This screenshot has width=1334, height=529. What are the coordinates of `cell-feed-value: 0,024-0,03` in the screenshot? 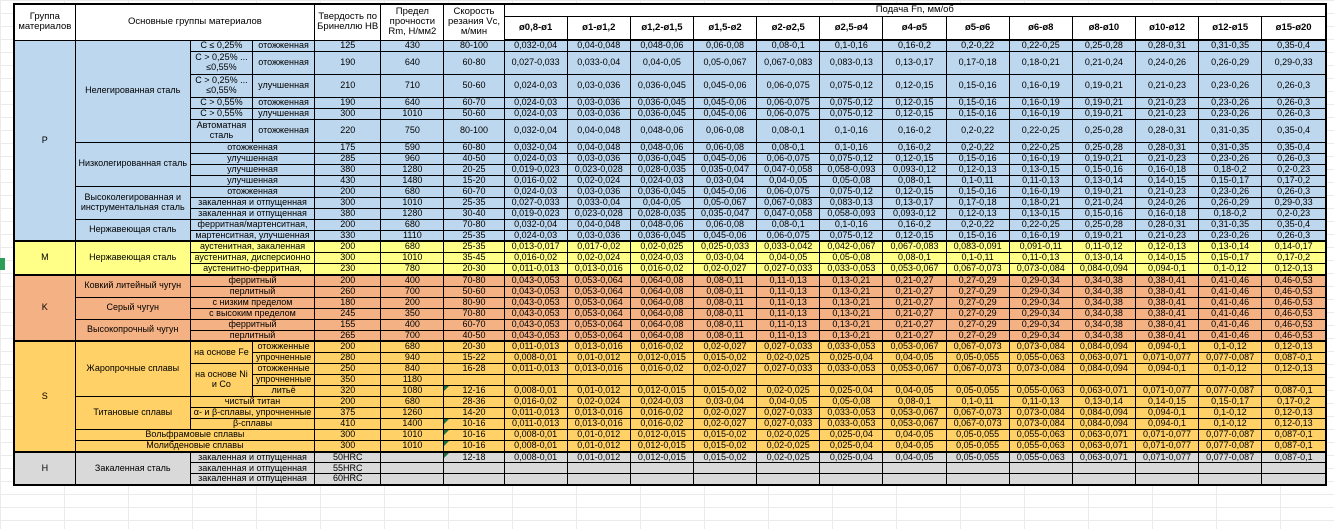 It's located at (535, 235).